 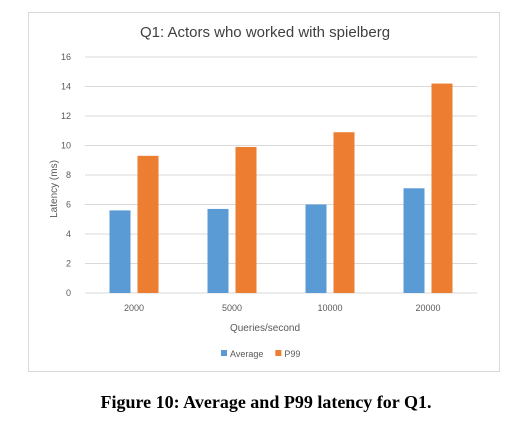 I want to click on y-tick-label: 4, so click(x=68, y=234).